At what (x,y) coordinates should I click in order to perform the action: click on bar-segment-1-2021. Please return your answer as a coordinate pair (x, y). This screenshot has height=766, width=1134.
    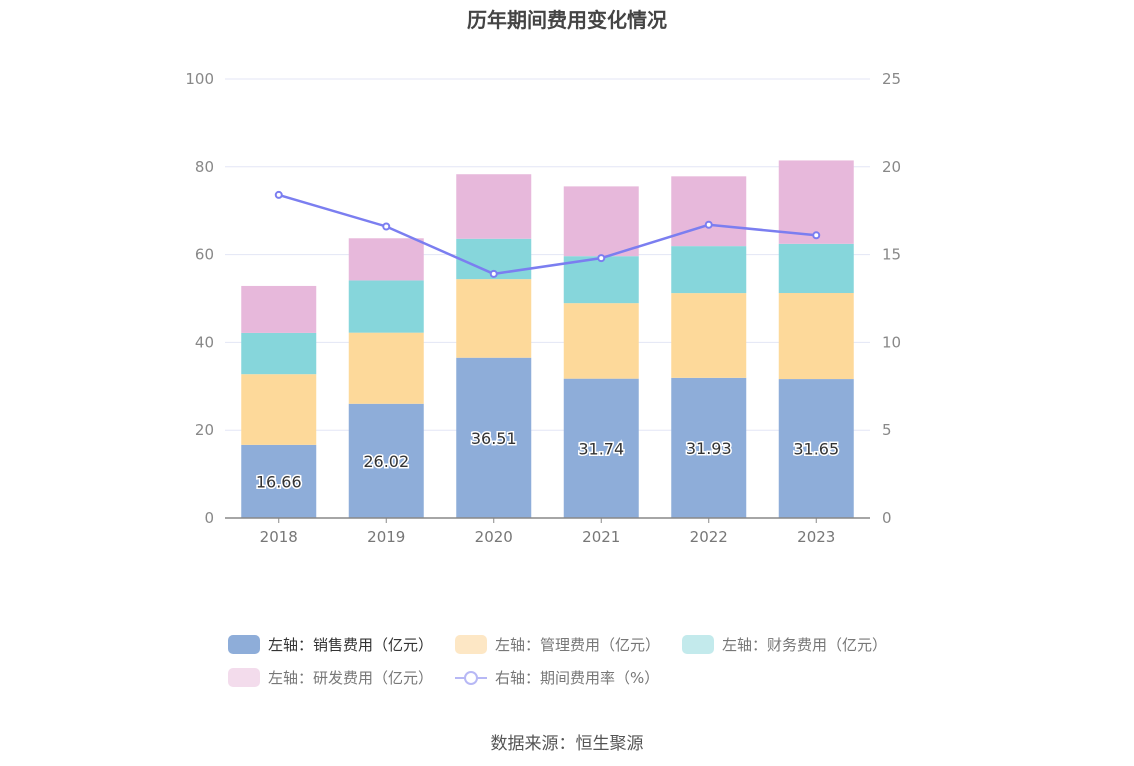
    Looking at the image, I should click on (601, 341).